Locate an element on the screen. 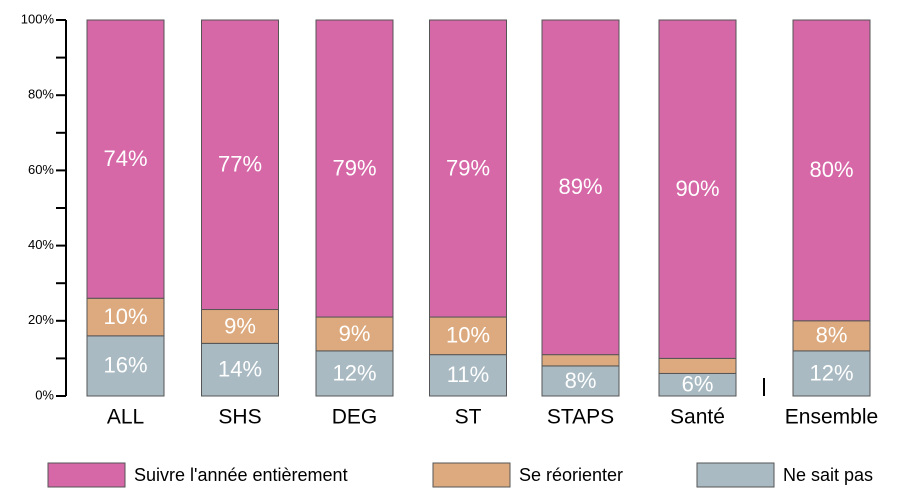 The height and width of the screenshot is (488, 897). x-tick-label: Ensemble is located at coordinates (831, 417).